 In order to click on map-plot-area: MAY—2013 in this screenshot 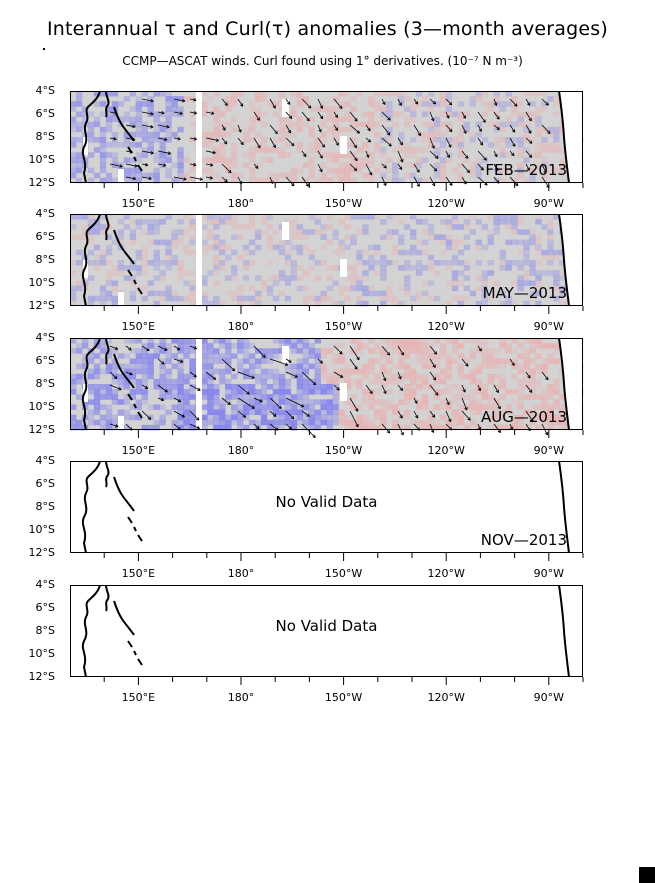, I will do `click(327, 264)`.